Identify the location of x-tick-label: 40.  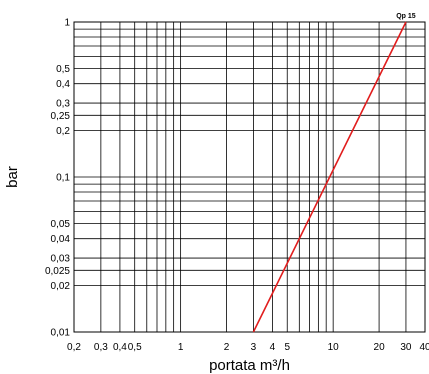
(424, 347).